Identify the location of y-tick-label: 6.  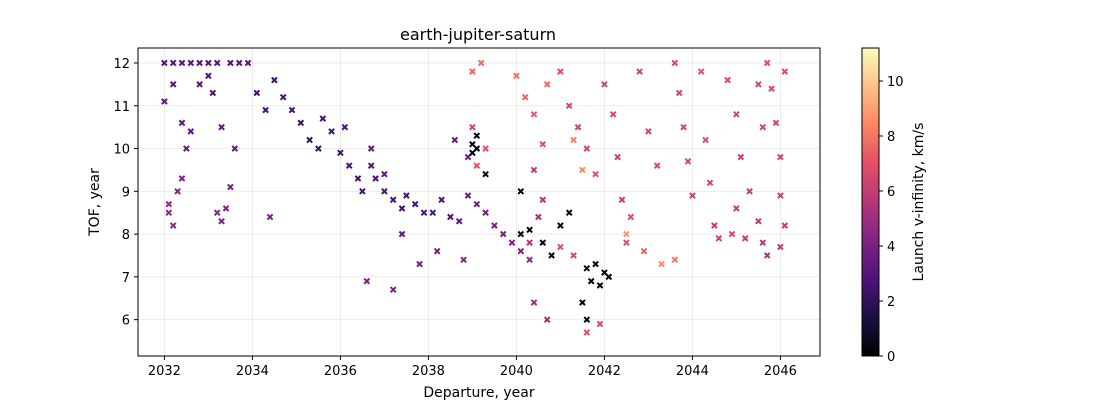
(126, 321).